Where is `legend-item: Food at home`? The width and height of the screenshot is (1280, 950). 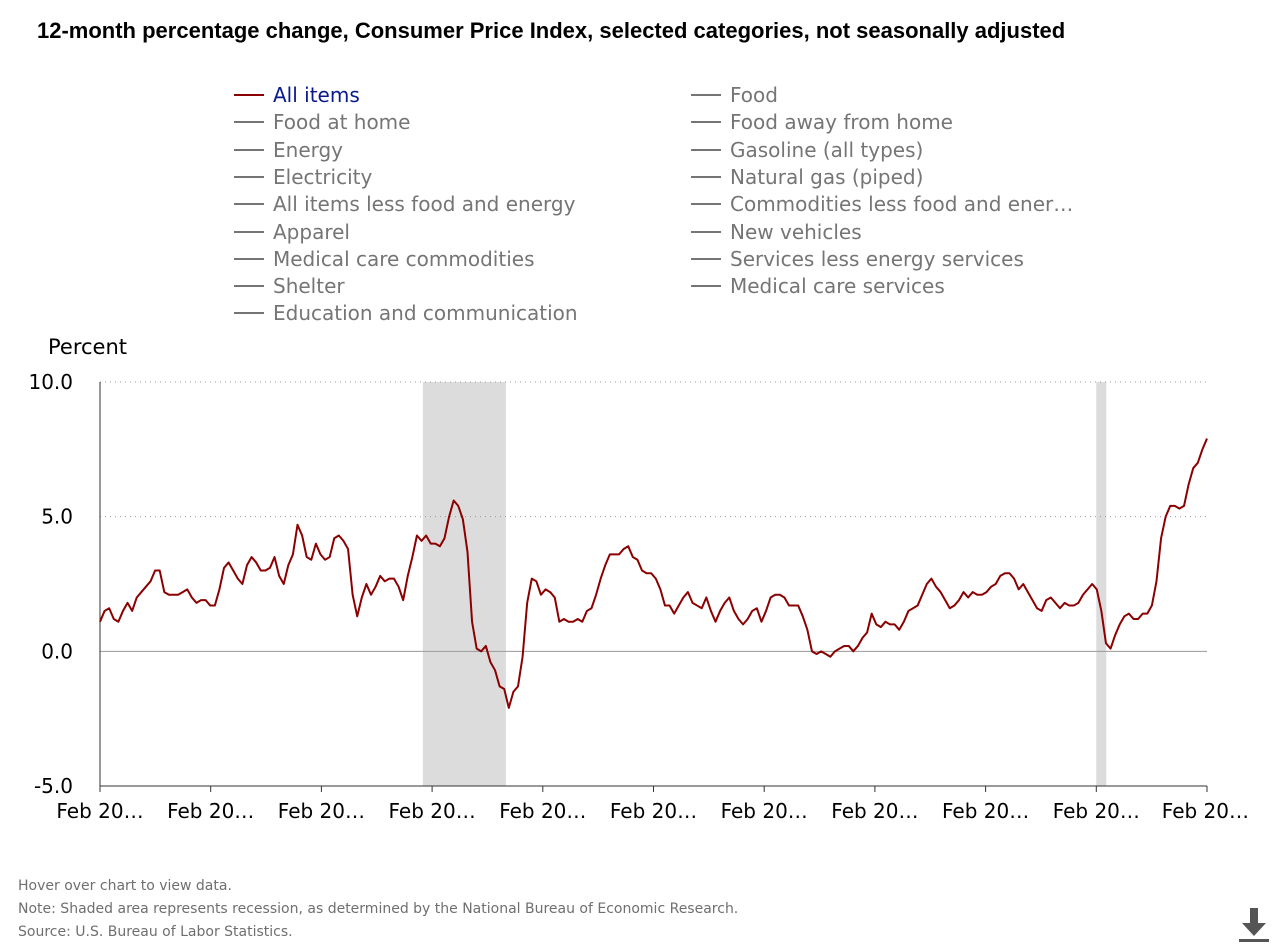
legend-item: Food at home is located at coordinates (322, 122).